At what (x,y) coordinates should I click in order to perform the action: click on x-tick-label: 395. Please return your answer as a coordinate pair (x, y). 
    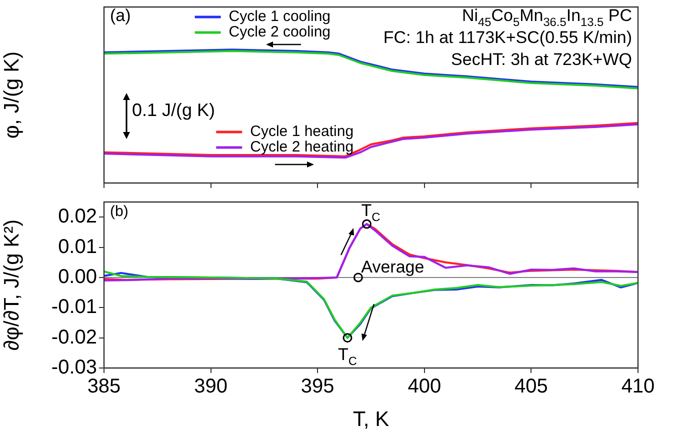
    Looking at the image, I should click on (317, 387).